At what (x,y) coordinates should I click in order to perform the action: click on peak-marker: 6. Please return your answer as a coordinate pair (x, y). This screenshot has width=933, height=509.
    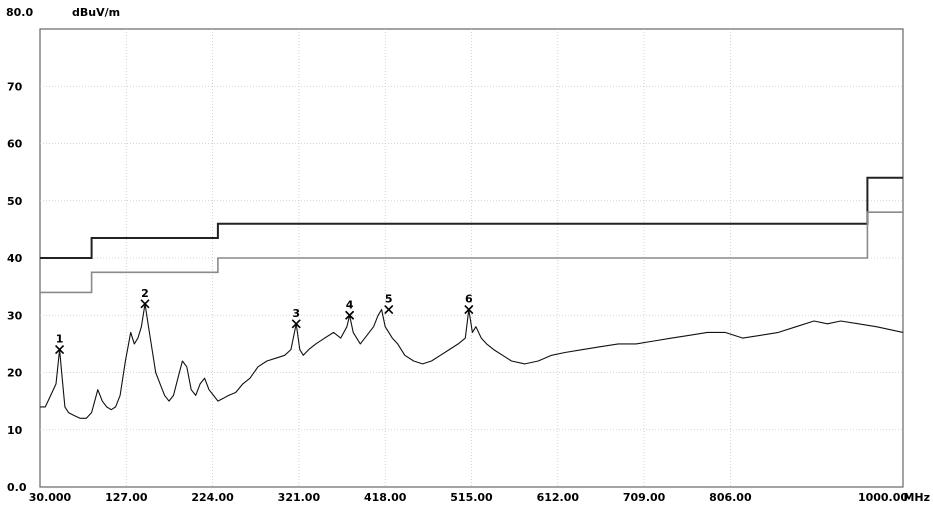
    Looking at the image, I should click on (469, 304).